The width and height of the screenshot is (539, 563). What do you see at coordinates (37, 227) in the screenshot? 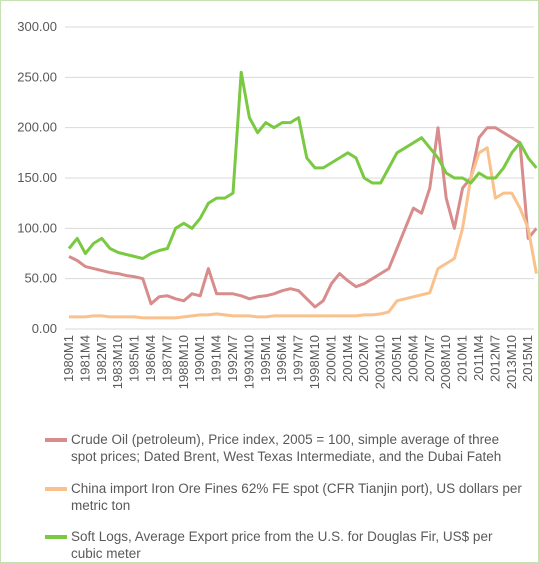
I see `y-tick-label: 100.00` at bounding box center [37, 227].